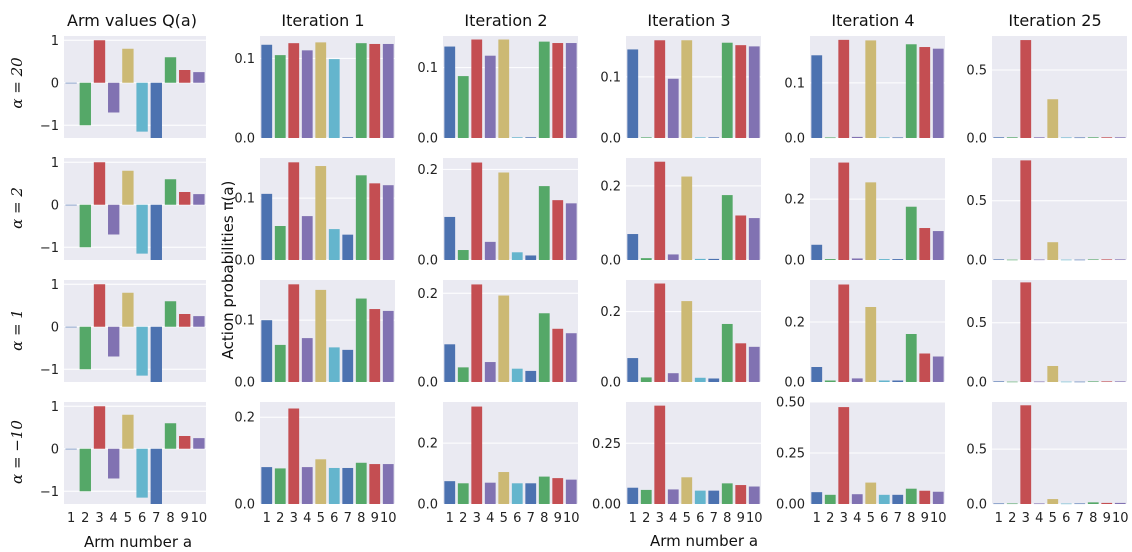 The height and width of the screenshot is (552, 1132). I want to click on y-tick-label: −1, so click(49, 126).